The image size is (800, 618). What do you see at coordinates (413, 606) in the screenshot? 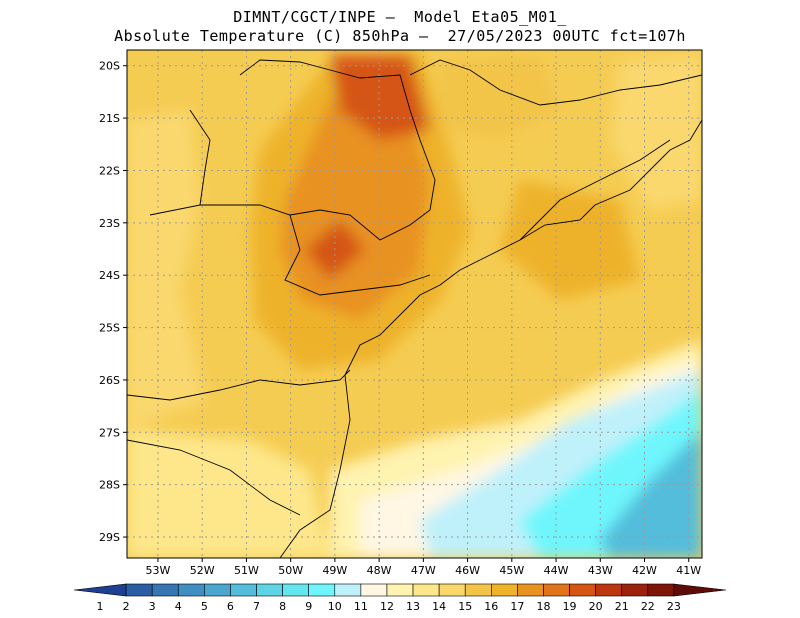
I see `colorbar-label: 13` at bounding box center [413, 606].